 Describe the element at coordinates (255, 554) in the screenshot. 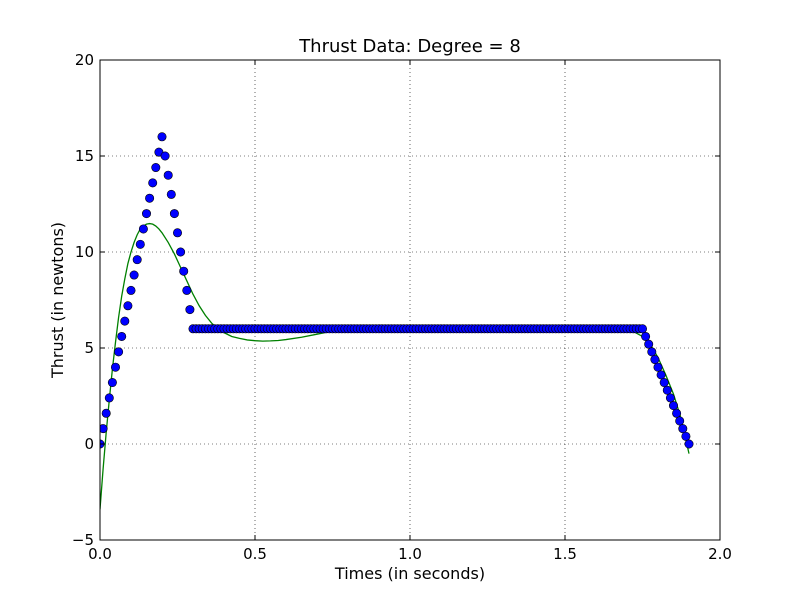

I see `x-tick-label: 0.5` at that location.